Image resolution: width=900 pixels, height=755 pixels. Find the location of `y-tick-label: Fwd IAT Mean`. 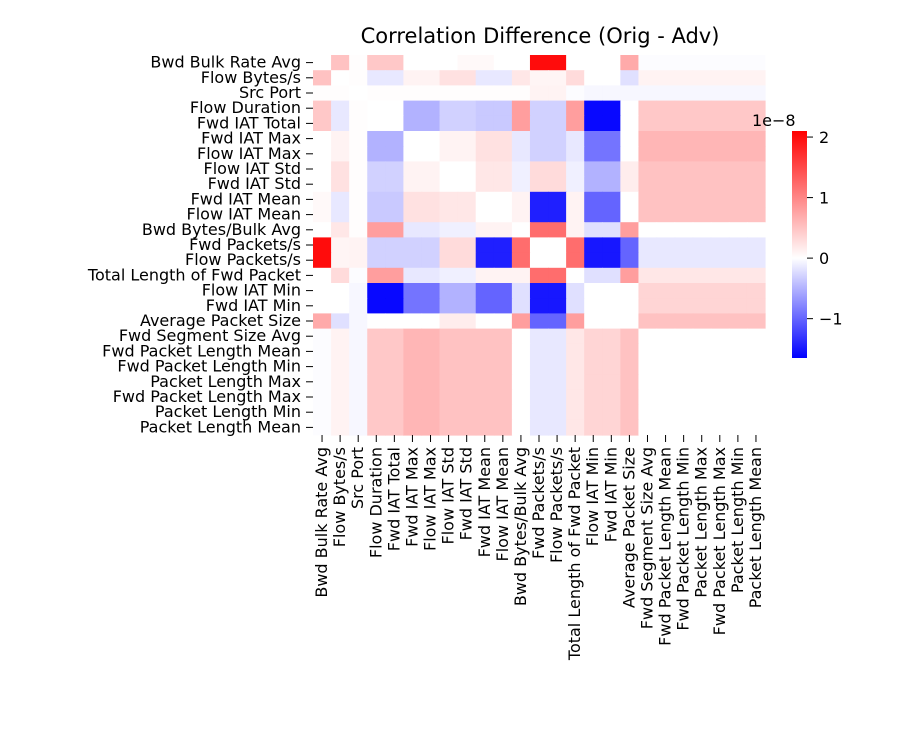

y-tick-label: Fwd IAT Mean is located at coordinates (246, 198).